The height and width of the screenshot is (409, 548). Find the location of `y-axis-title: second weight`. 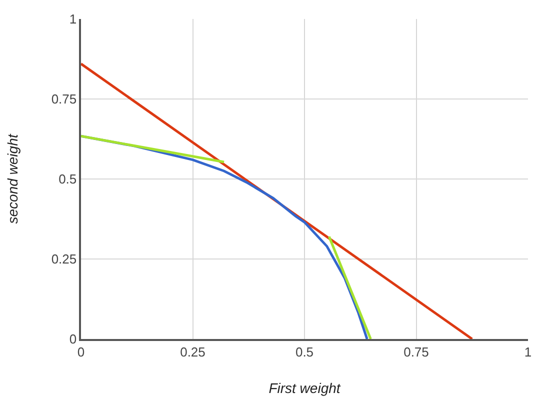

y-axis-title: second weight is located at coordinates (12, 178).